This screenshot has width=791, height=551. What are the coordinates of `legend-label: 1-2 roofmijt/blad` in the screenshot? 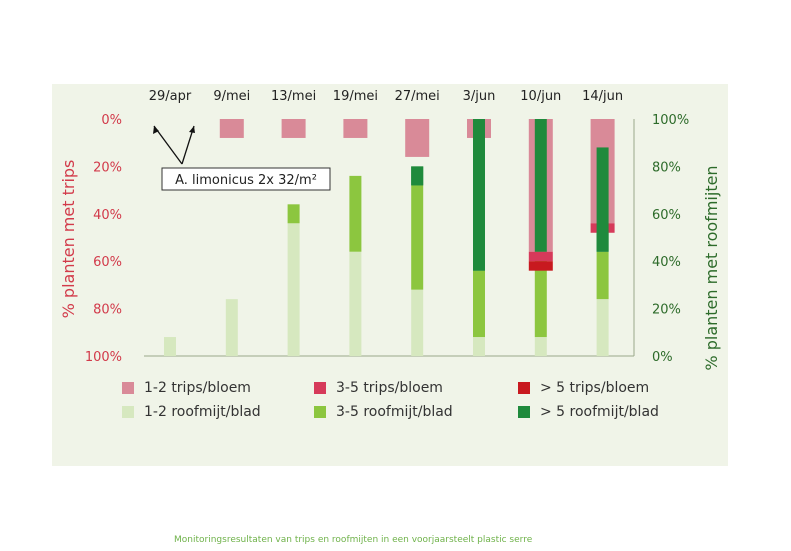 It's located at (202, 412).